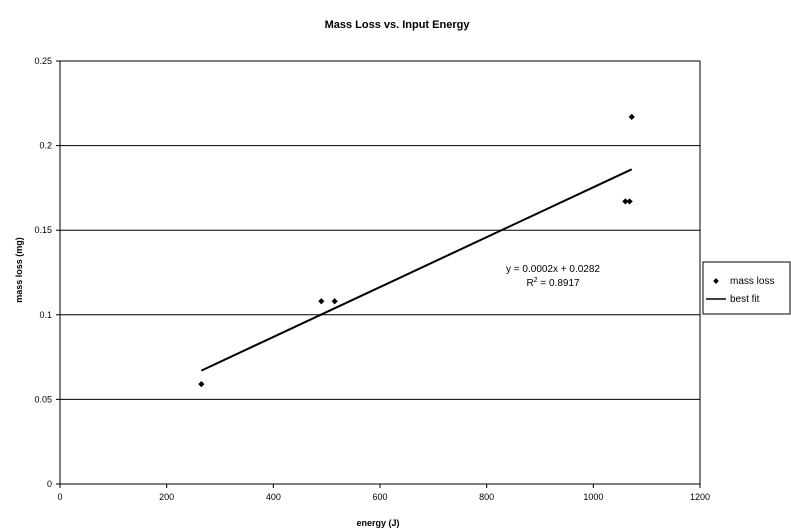  What do you see at coordinates (43, 230) in the screenshot?
I see `y-tick-label: 0.15` at bounding box center [43, 230].